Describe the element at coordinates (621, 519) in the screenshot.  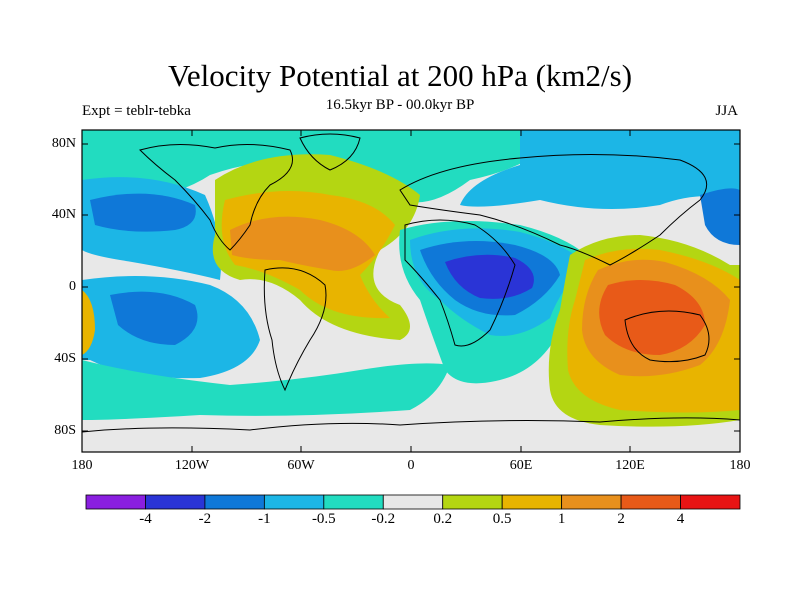
I see `colorbar-label: 2` at that location.